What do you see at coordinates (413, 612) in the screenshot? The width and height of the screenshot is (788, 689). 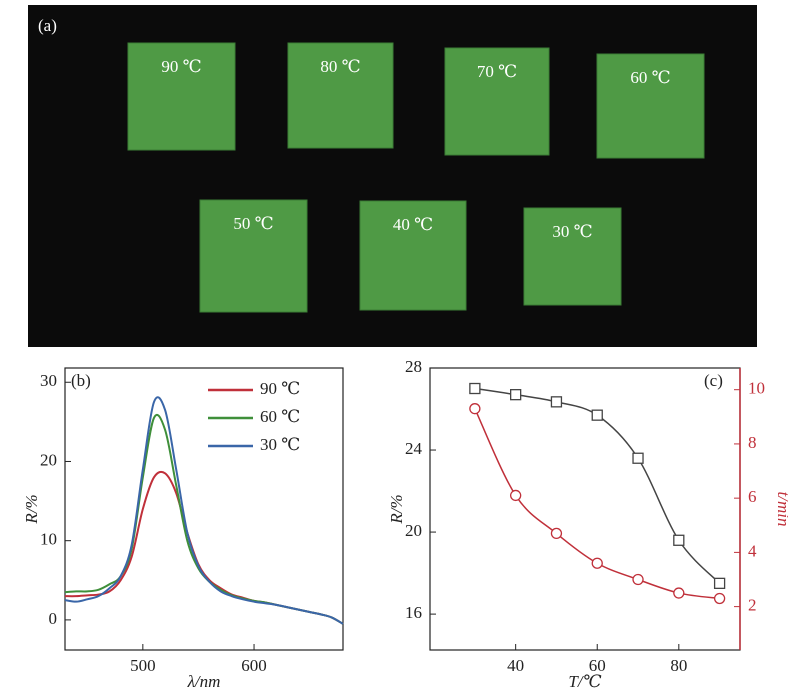 I see `y-tick-label: 16` at bounding box center [413, 612].